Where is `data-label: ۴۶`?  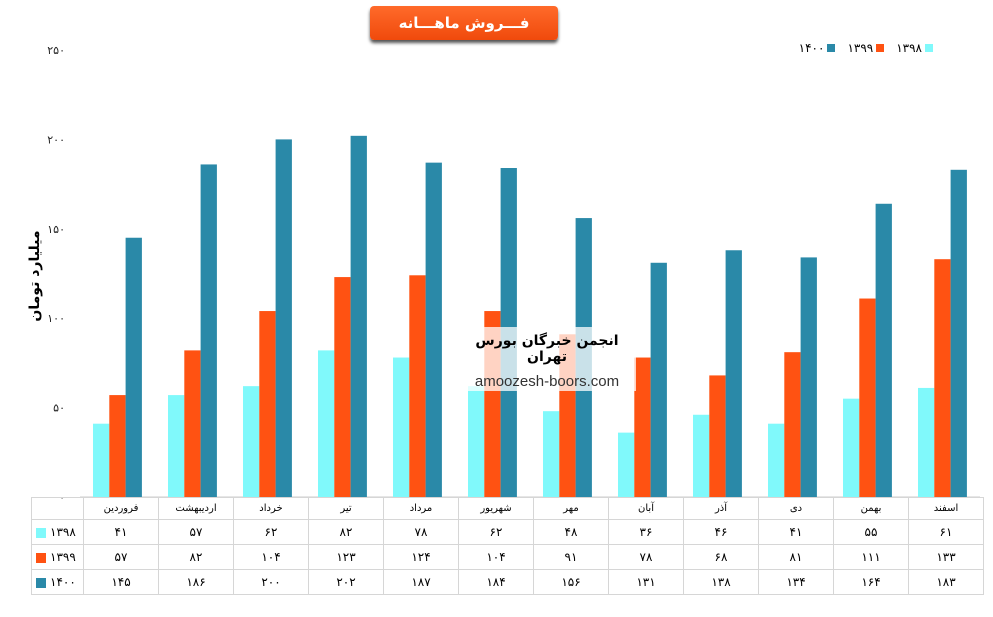 data-label: ۴۶ is located at coordinates (721, 532).